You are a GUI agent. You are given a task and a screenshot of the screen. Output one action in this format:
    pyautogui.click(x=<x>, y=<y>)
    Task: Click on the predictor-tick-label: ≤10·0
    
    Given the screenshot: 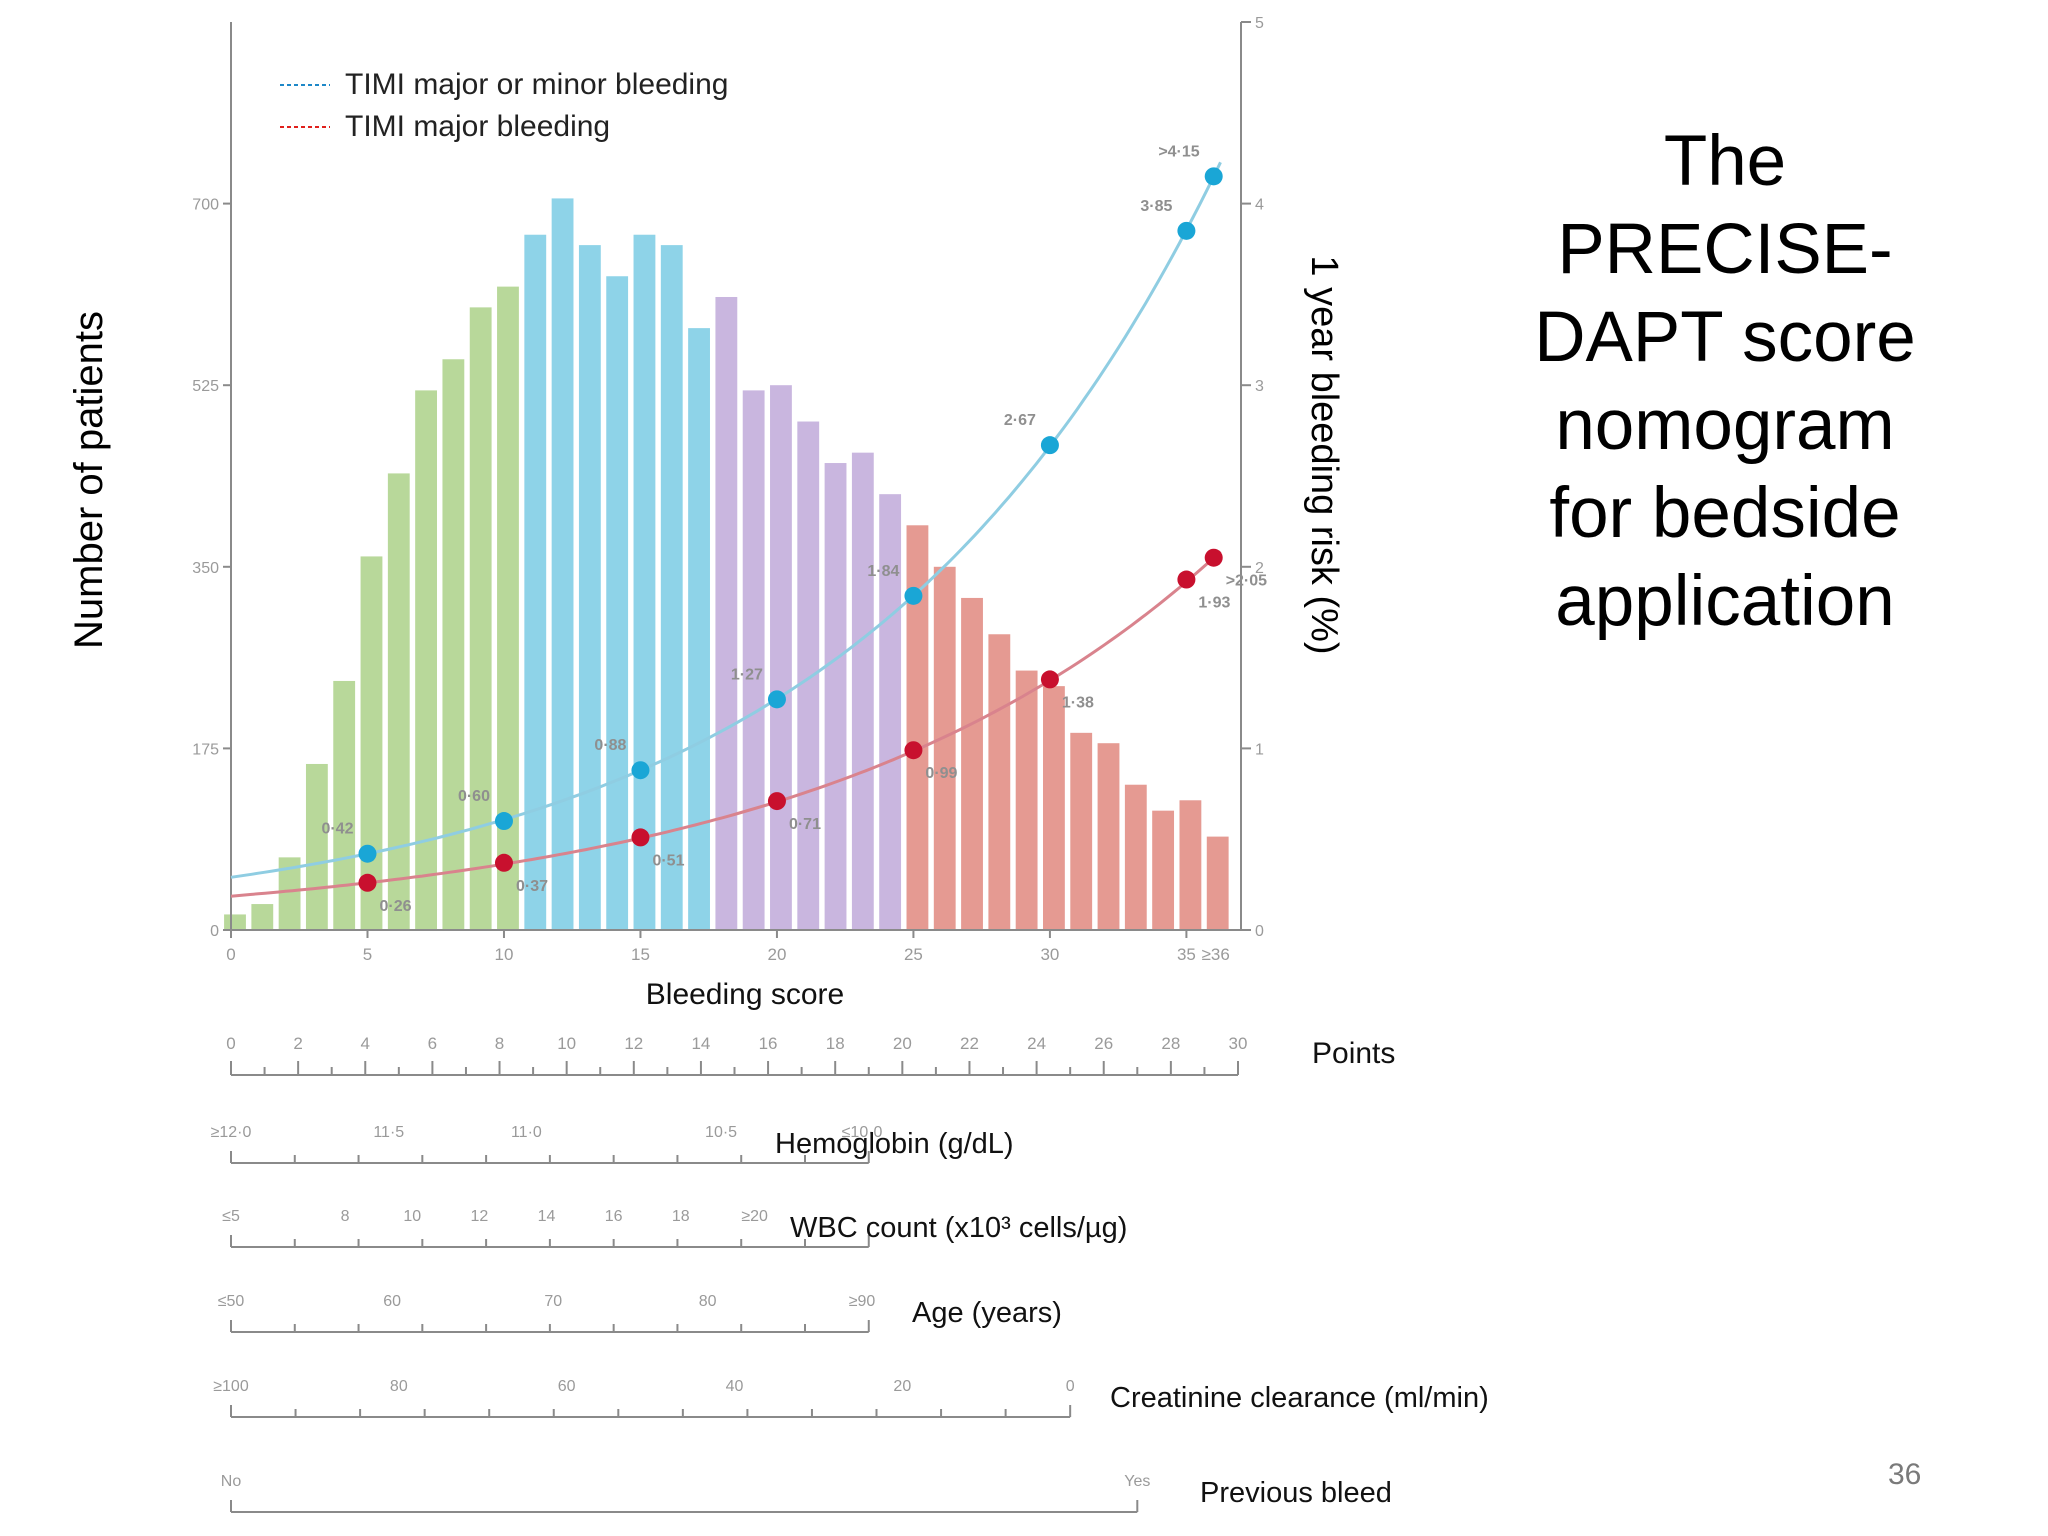 What is the action you would take?
    pyautogui.click(x=862, y=1132)
    